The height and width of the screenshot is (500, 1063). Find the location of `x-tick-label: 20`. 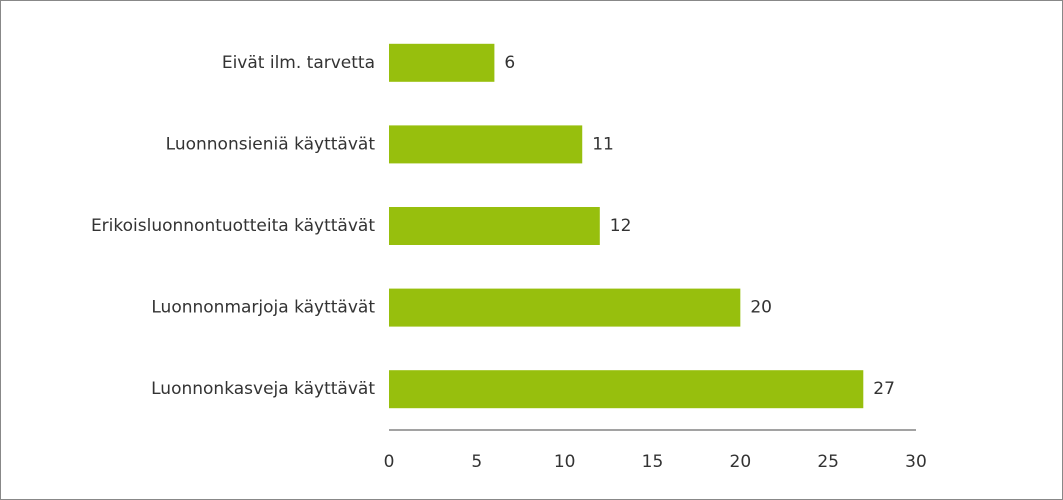

x-tick-label: 20 is located at coordinates (741, 462).